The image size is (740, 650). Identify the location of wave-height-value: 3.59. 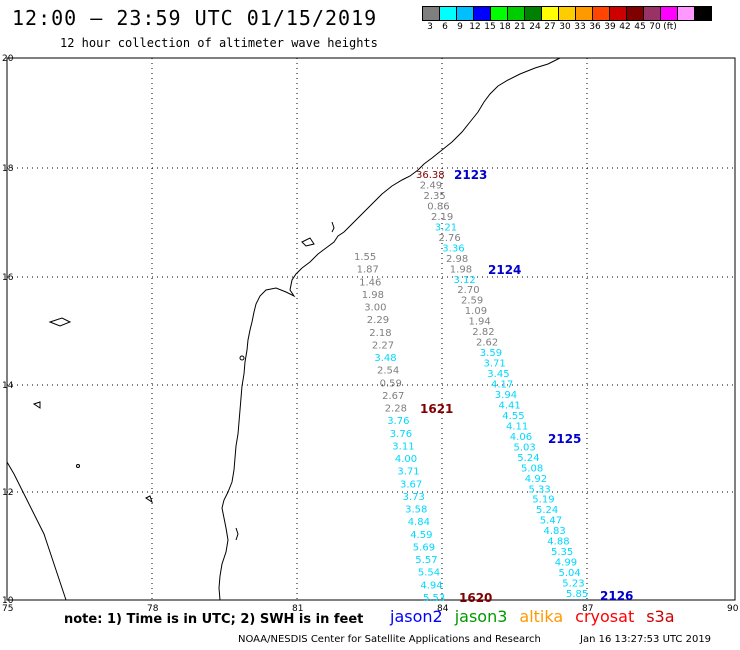
(491, 353).